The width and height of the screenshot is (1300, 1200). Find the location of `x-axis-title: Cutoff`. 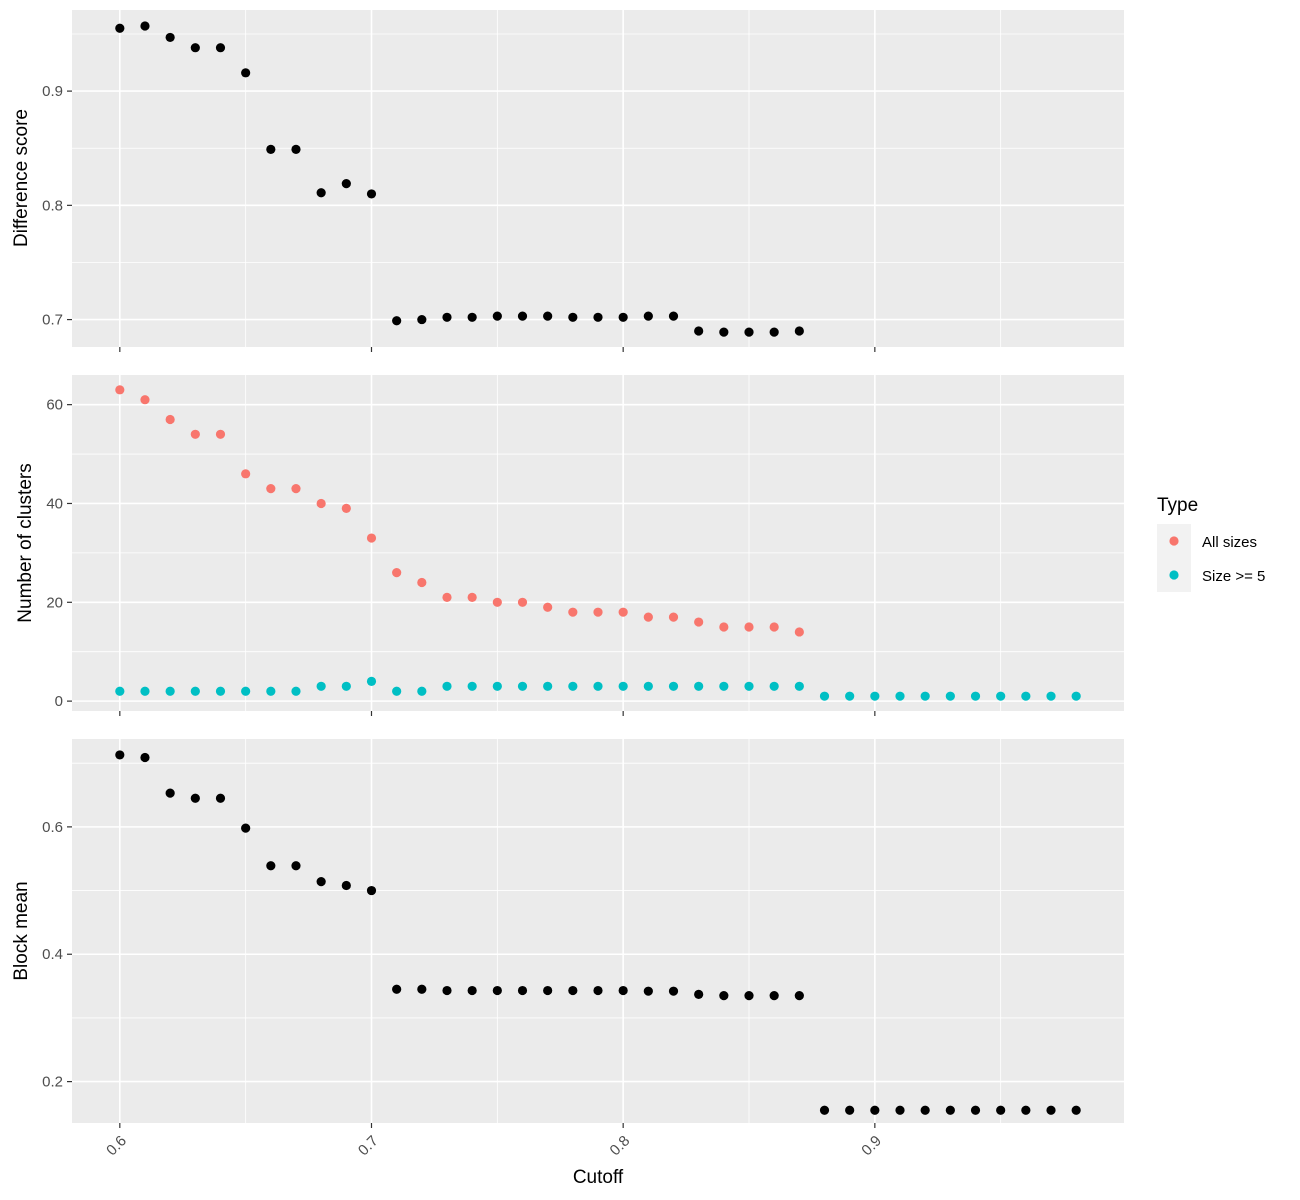

x-axis-title: Cutoff is located at coordinates (598, 1177).